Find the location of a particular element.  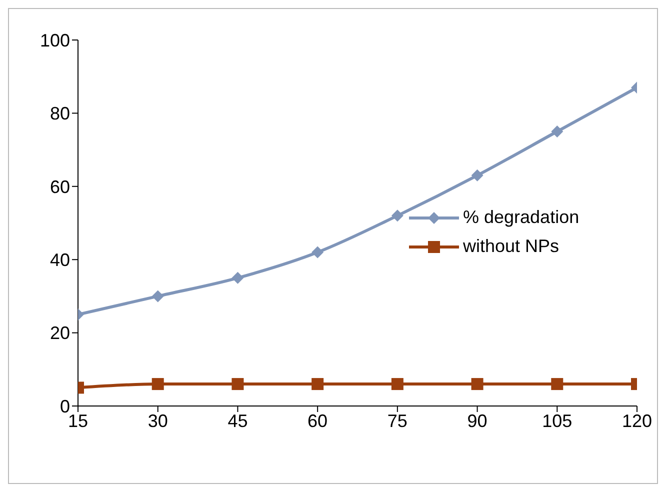

y-tick-label: 20 is located at coordinates (60, 333).